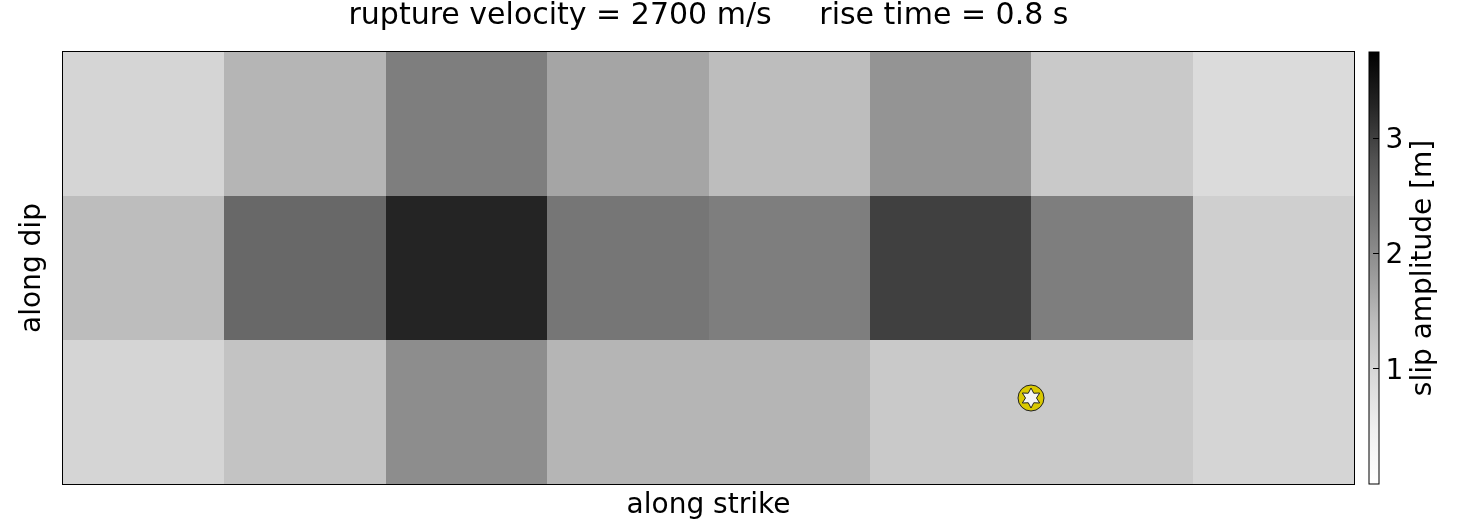 Image resolution: width=1472 pixels, height=530 pixels. What do you see at coordinates (708, 504) in the screenshot?
I see `x-axis-title: along strike` at bounding box center [708, 504].